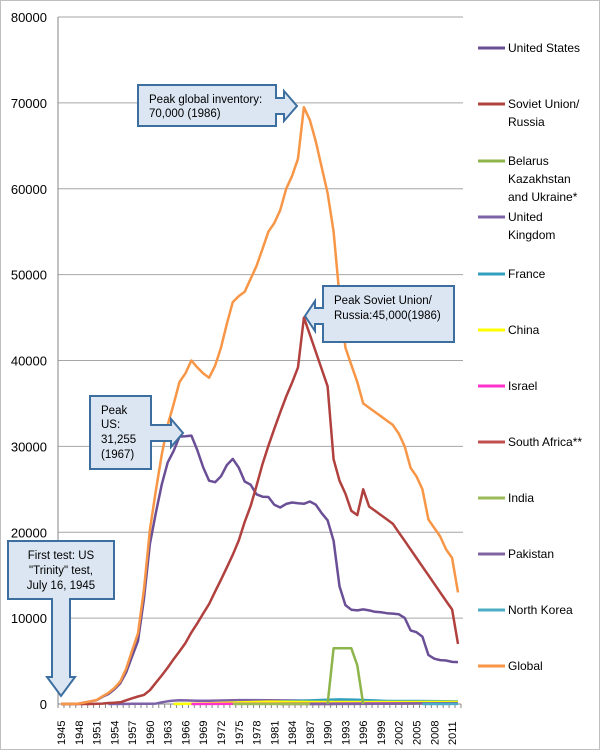 The height and width of the screenshot is (756, 600). Describe the element at coordinates (387, 316) in the screenshot. I see `annotation-text: Russia:45,000(1986)` at that location.